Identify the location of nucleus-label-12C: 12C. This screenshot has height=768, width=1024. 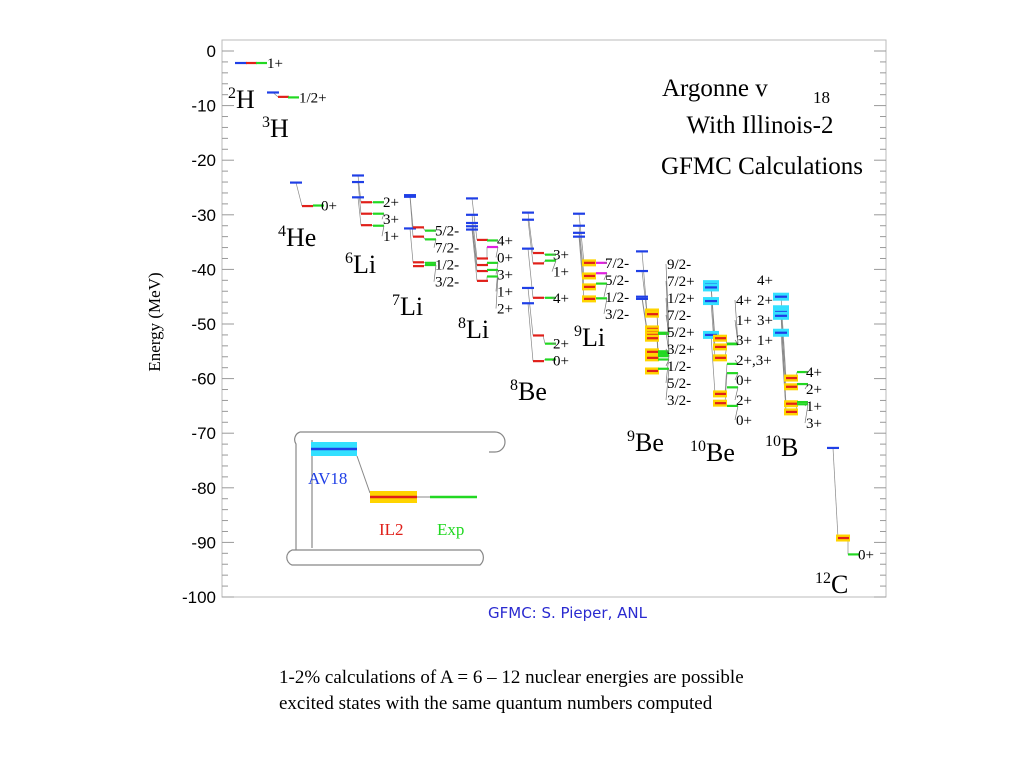
(831, 584).